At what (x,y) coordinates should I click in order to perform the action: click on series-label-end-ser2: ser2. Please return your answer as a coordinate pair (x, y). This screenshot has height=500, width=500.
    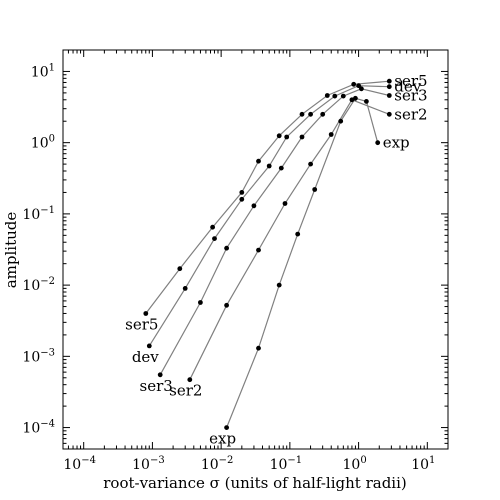
    Looking at the image, I should click on (410, 114).